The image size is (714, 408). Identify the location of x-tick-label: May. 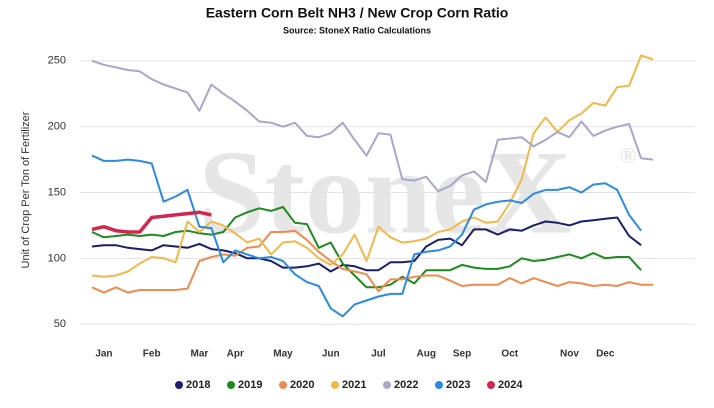
(283, 354).